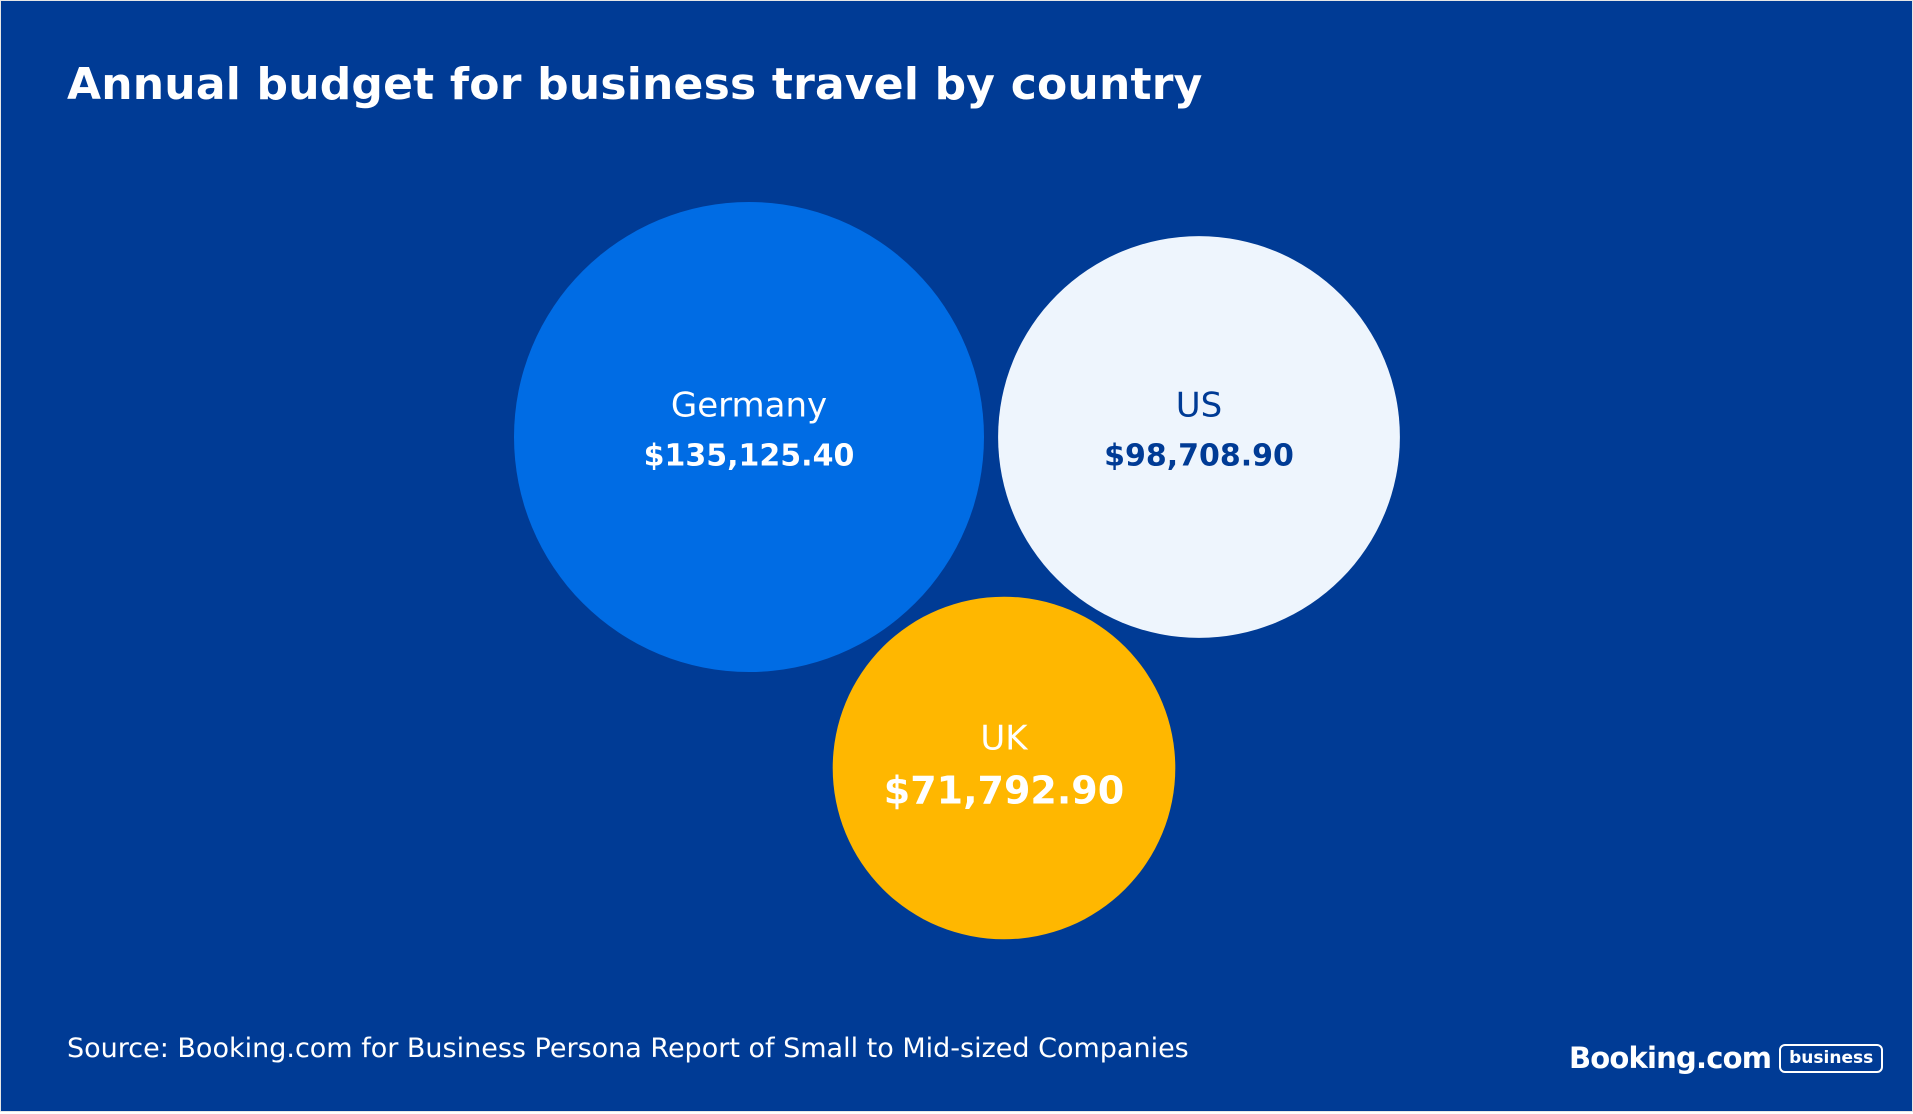  I want to click on bubble-circle-us, so click(1199, 437).